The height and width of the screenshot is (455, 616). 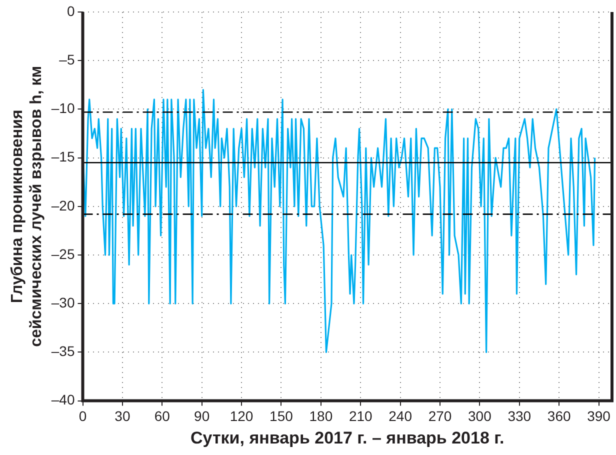 I want to click on y-tick-label: –20, so click(x=63, y=205).